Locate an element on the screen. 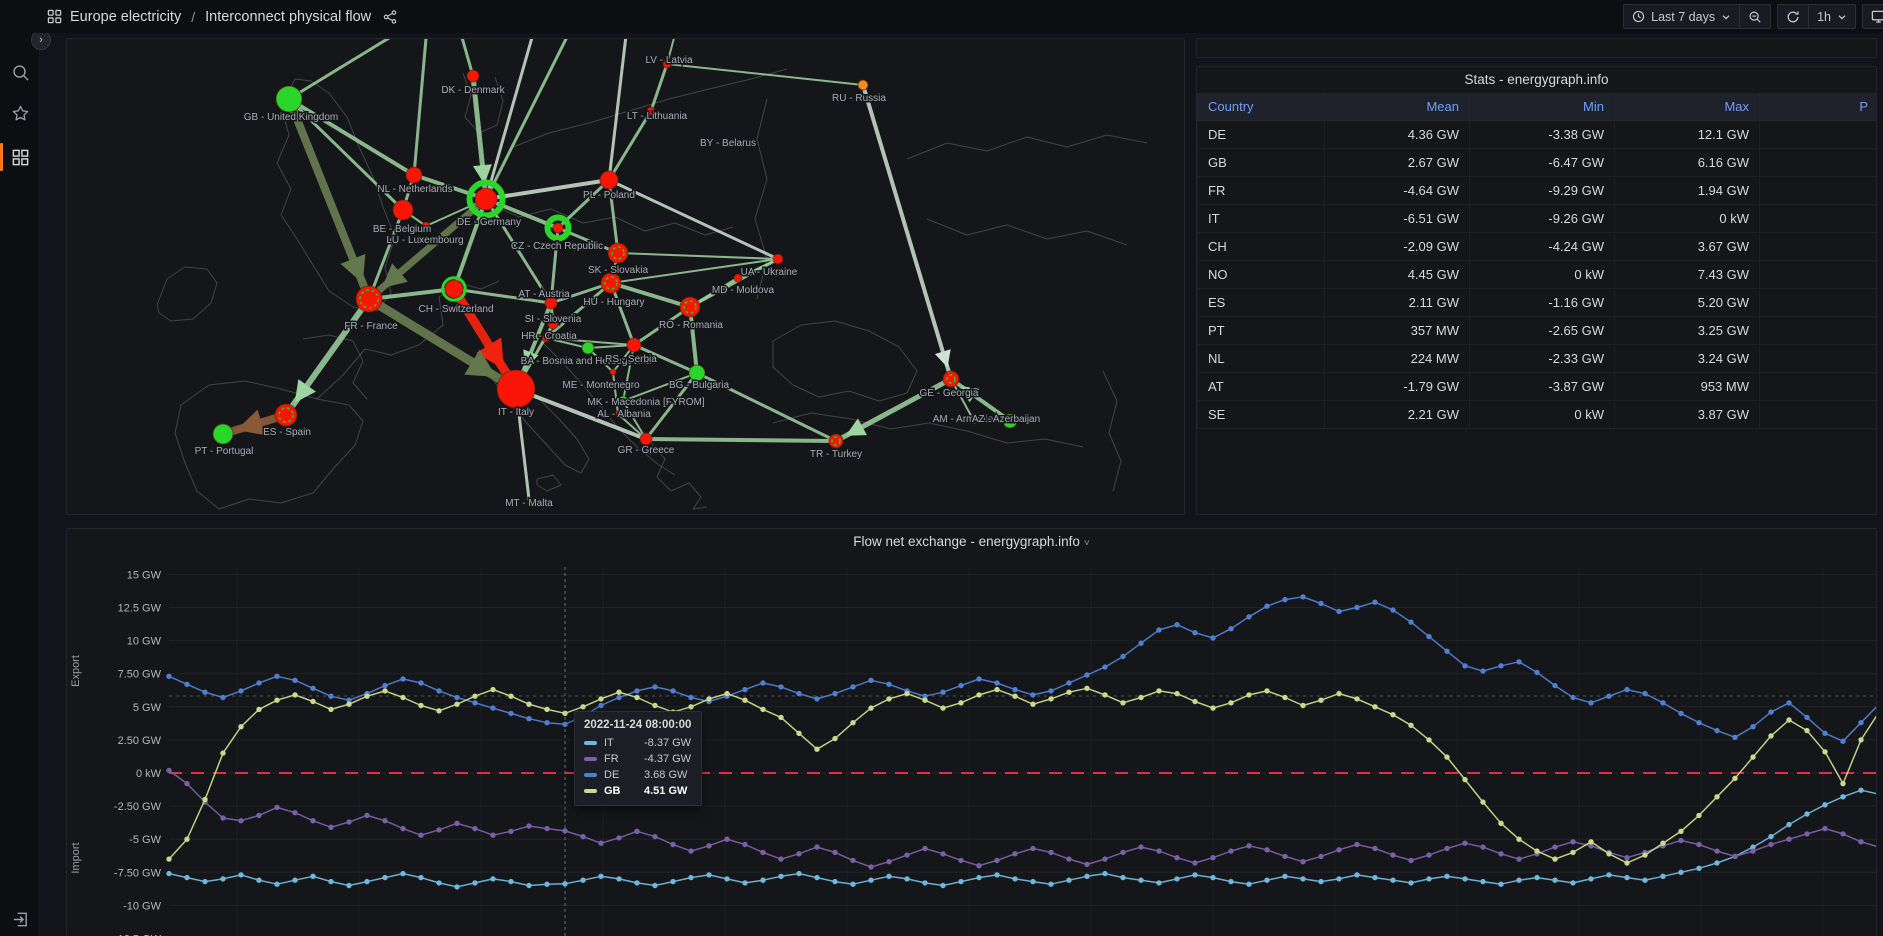 This screenshot has width=1883, height=936. map-node-lv is located at coordinates (667, 64).